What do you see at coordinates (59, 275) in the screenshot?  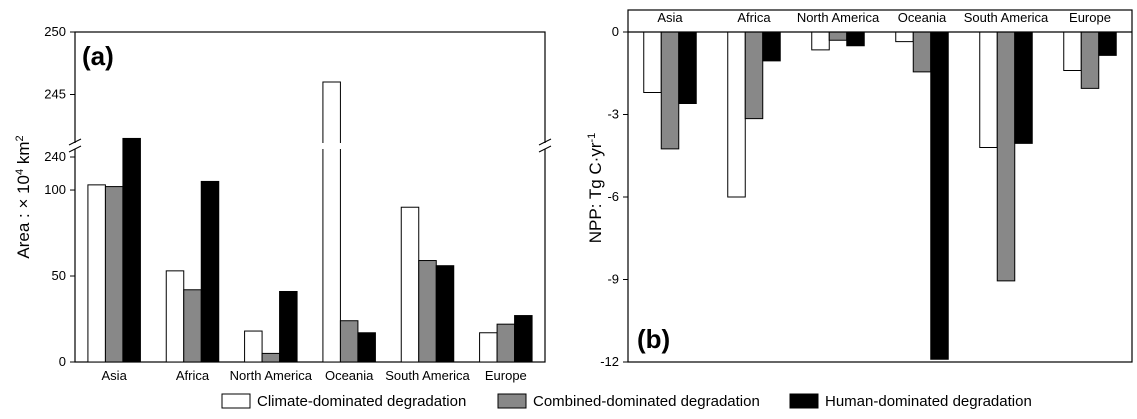 I see `panel-a-y-tick-label: 50` at bounding box center [59, 275].